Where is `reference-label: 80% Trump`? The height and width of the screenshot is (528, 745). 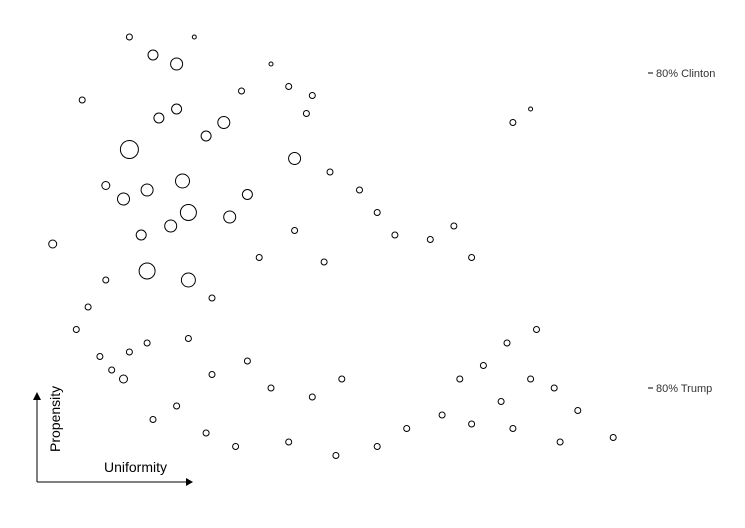 reference-label: 80% Trump is located at coordinates (684, 389).